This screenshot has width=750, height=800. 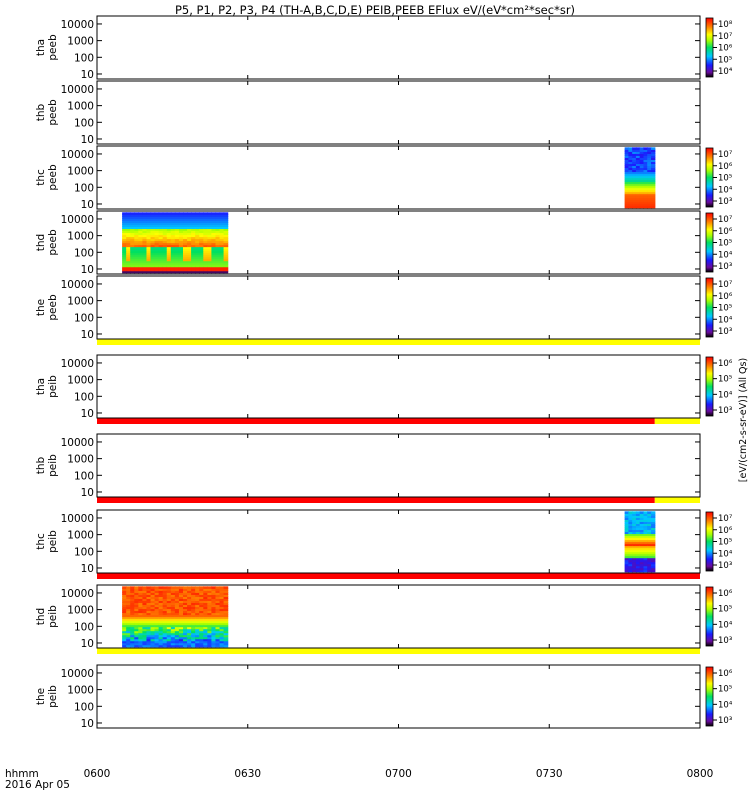 What do you see at coordinates (709, 177) in the screenshot?
I see `colorbar-scale` at bounding box center [709, 177].